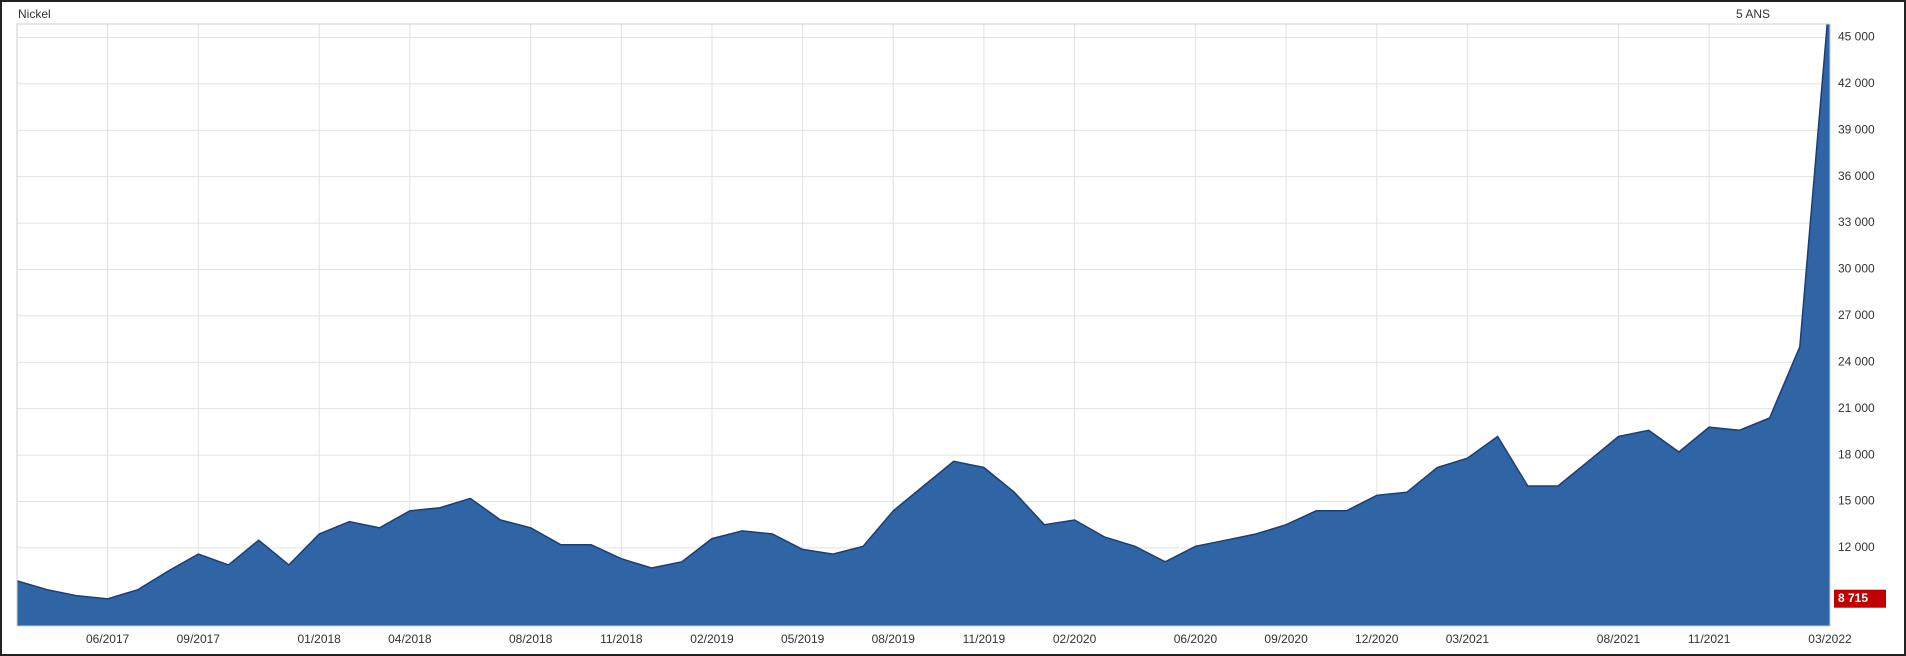  What do you see at coordinates (712, 639) in the screenshot?
I see `x-tick-label: 02/2019` at bounding box center [712, 639].